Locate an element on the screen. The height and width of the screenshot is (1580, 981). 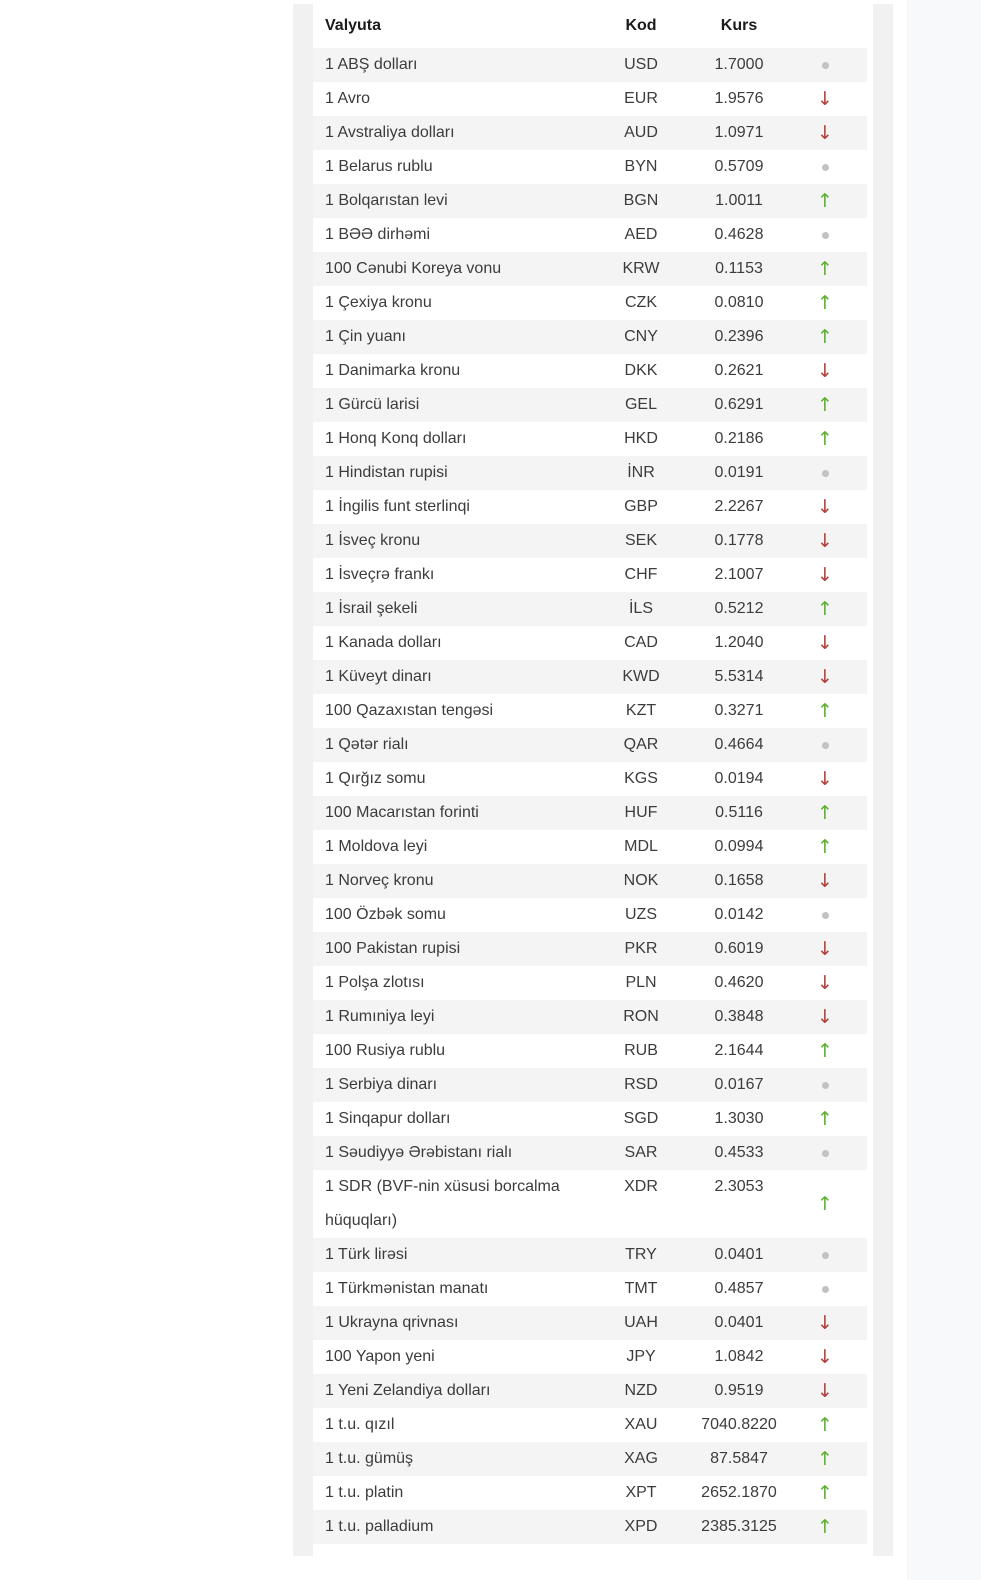
table-row: 1 Çexiya kronu CZK 0.0810 ↑ is located at coordinates (590, 303).